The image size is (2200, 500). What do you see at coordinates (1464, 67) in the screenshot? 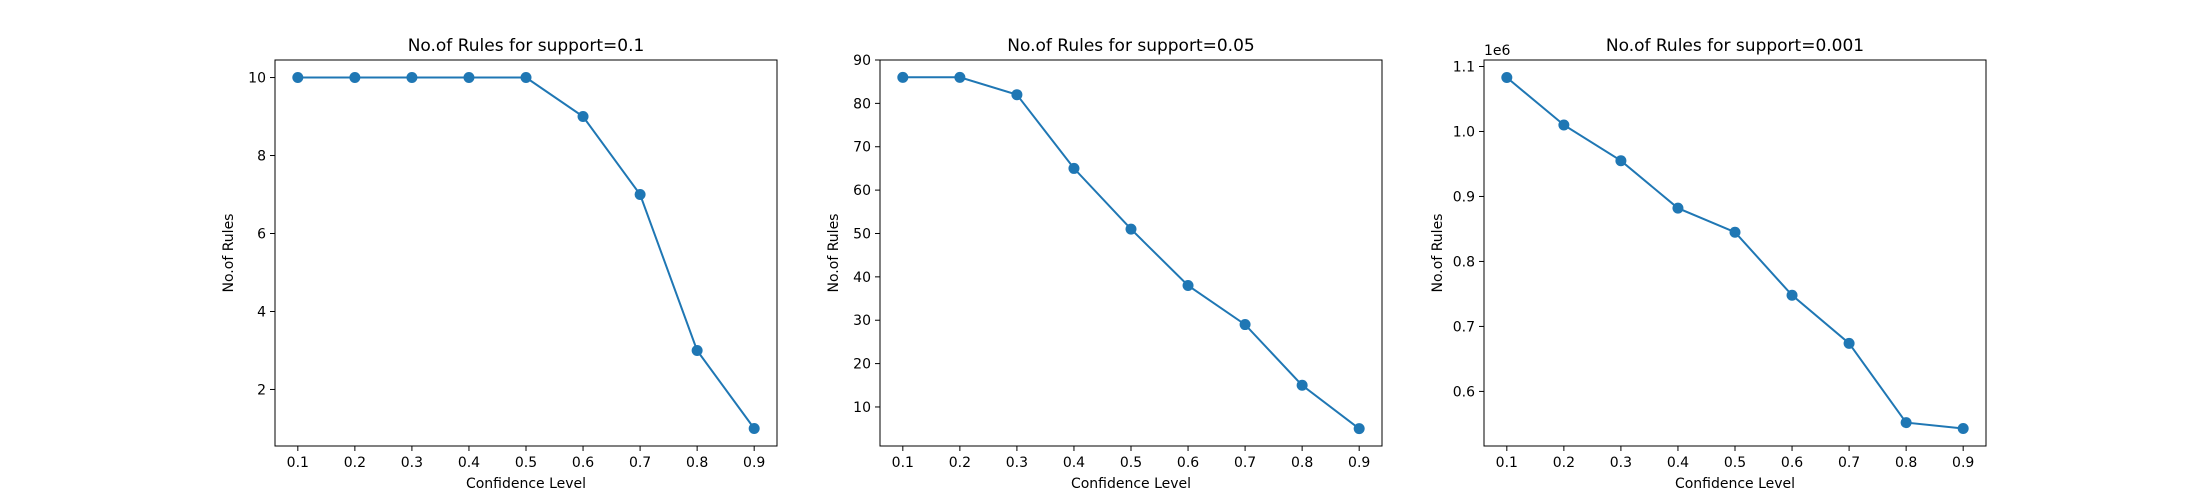
I see `y-tick-label: 1.1` at bounding box center [1464, 67].